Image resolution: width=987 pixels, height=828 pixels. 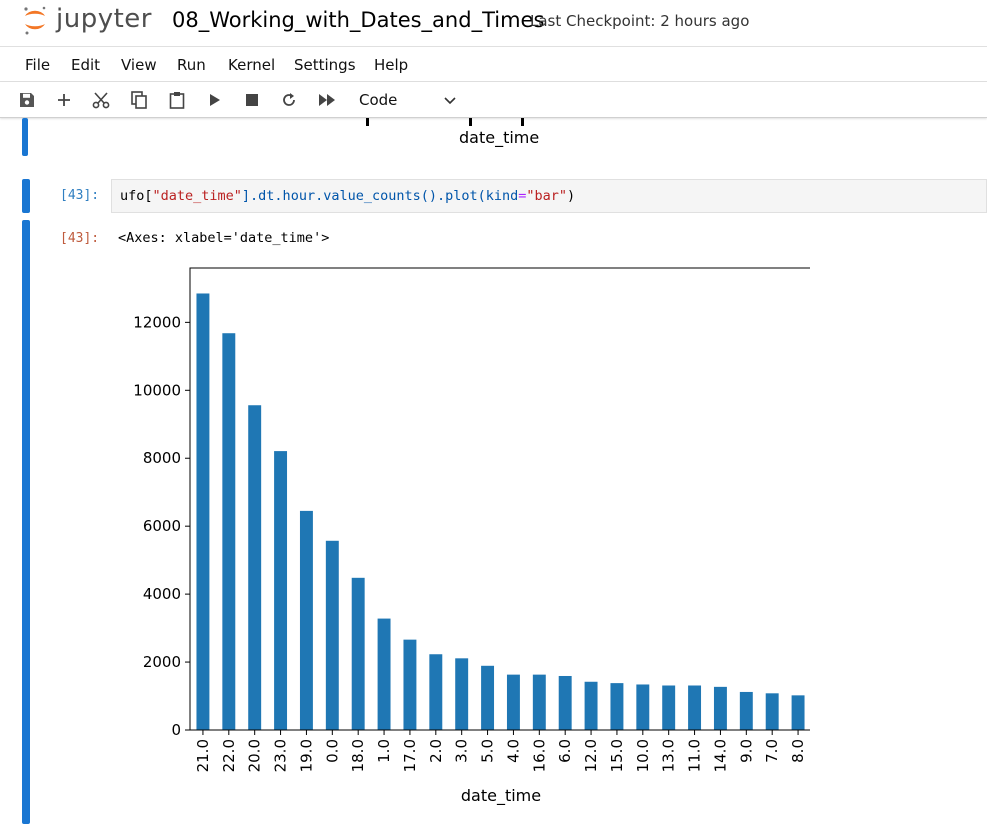 I want to click on bar-2.0, so click(x=436, y=692).